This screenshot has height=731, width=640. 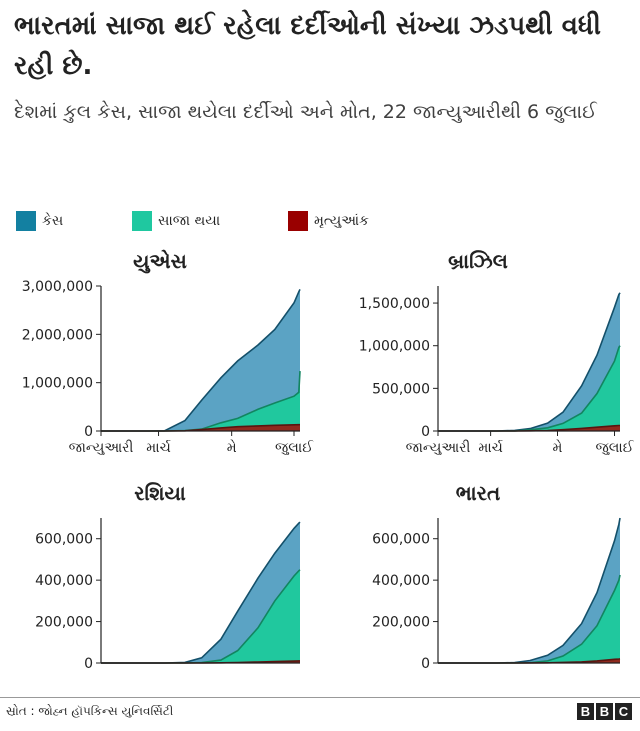 What do you see at coordinates (142, 221) in the screenshot?
I see `legend-swatch-recovered` at bounding box center [142, 221].